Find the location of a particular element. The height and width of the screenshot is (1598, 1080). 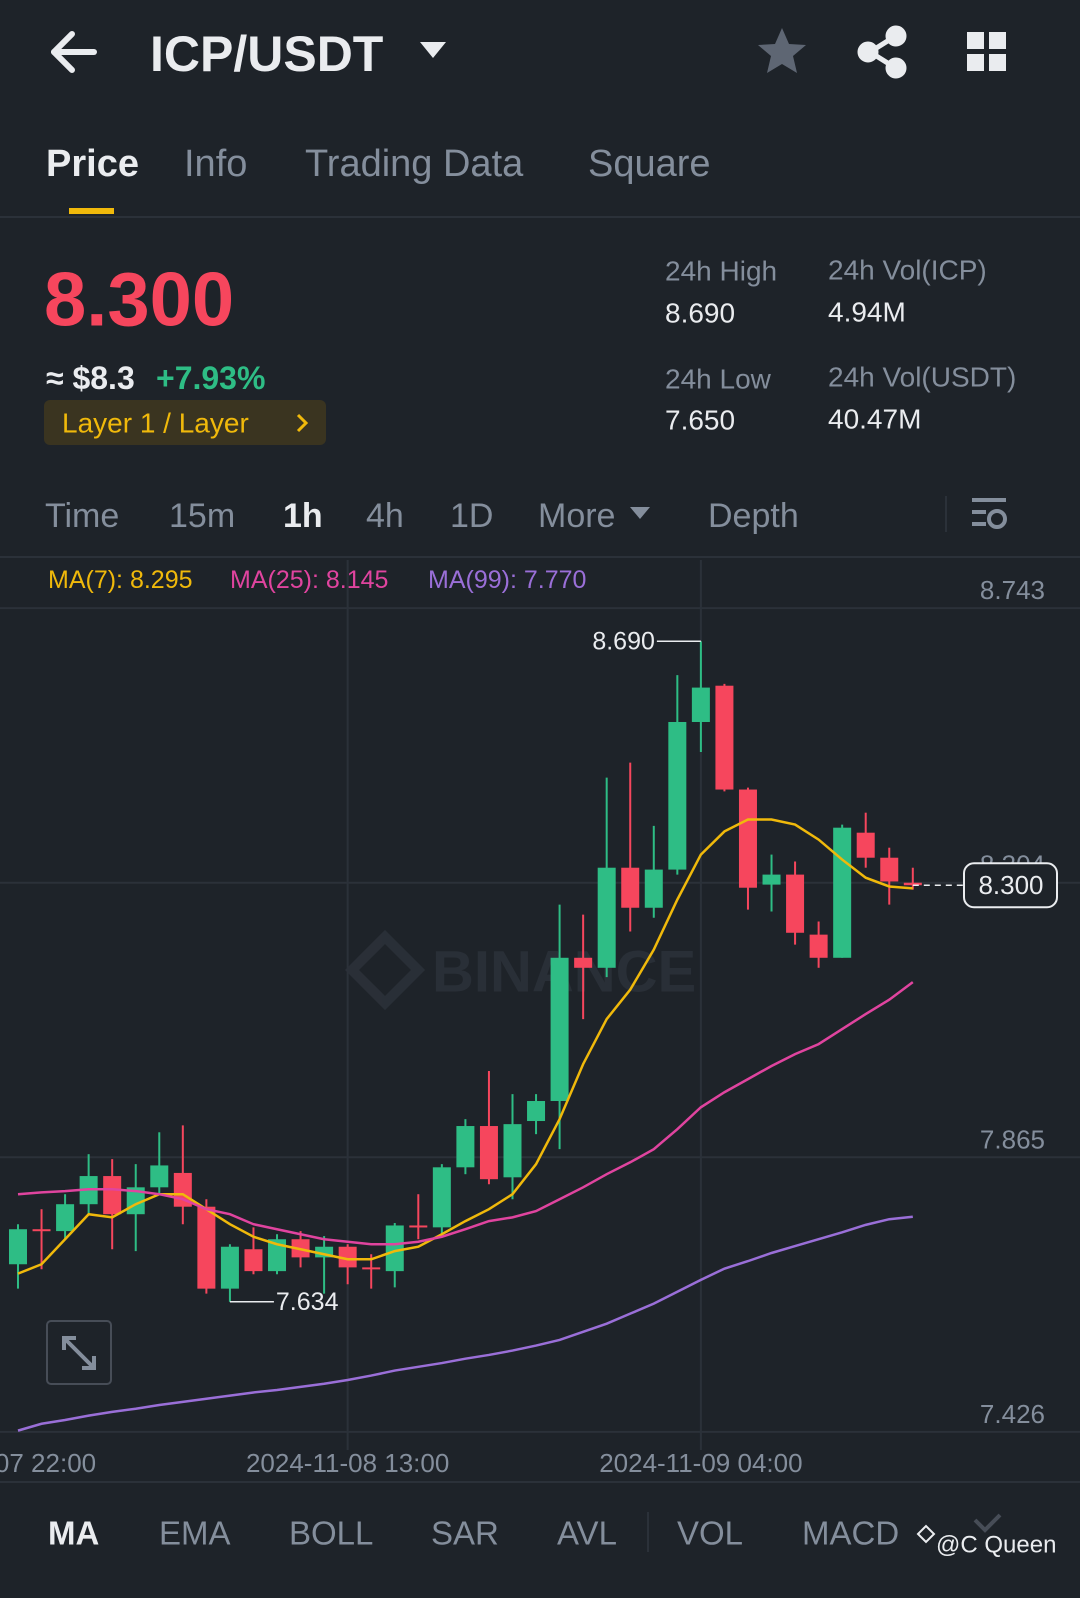

indicator: VOL is located at coordinates (710, 1533).